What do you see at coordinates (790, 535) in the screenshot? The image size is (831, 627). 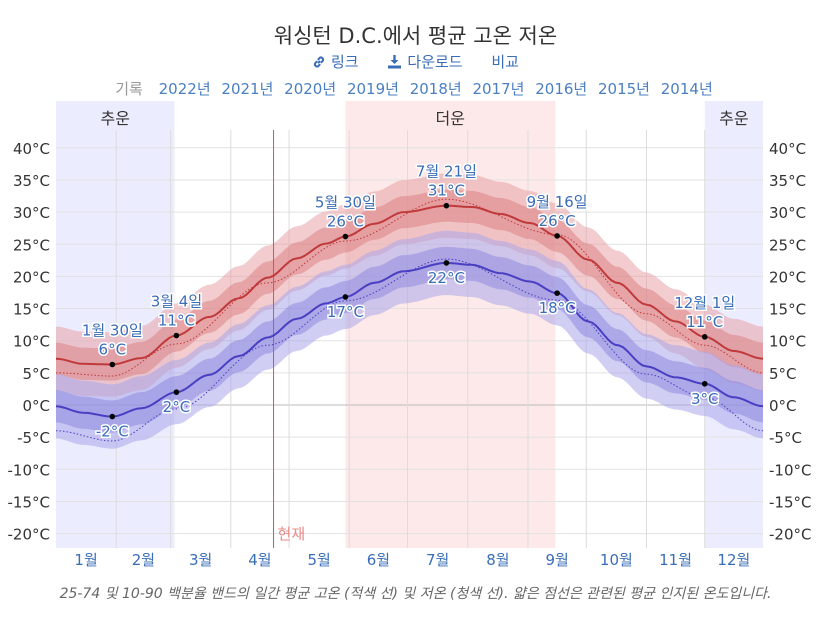 I see `y-tick-label-right: -20°C` at bounding box center [790, 535].